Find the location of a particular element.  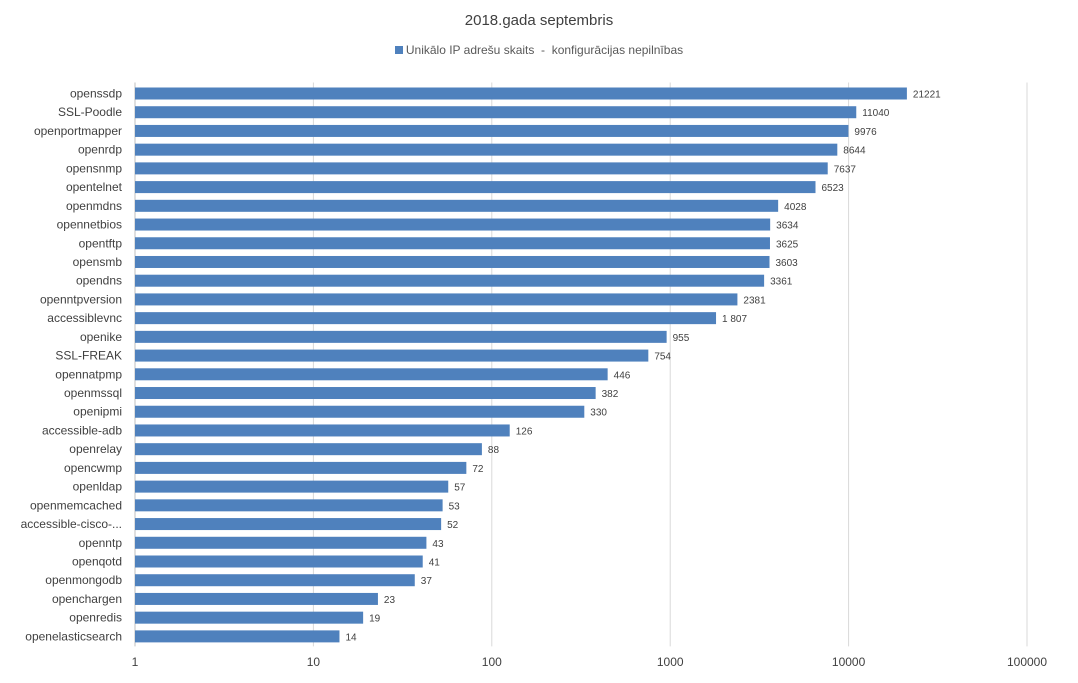

category-label: accessible-adb is located at coordinates (82, 430).